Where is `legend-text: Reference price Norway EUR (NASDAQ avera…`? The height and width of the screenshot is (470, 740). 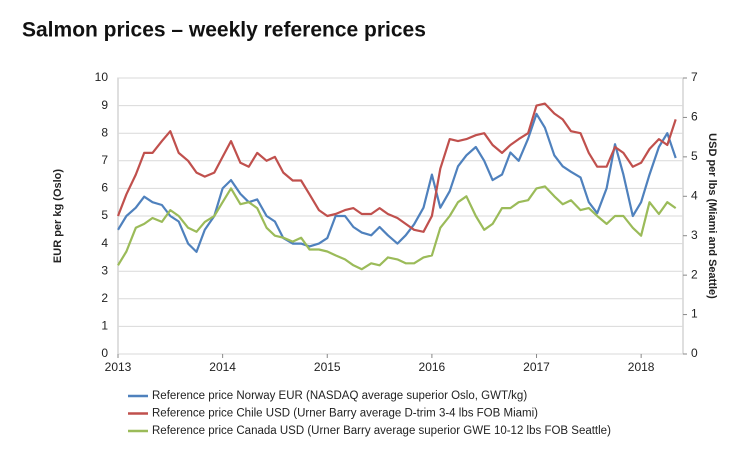 legend-text: Reference price Norway EUR (NASDAQ avera… is located at coordinates (339, 396).